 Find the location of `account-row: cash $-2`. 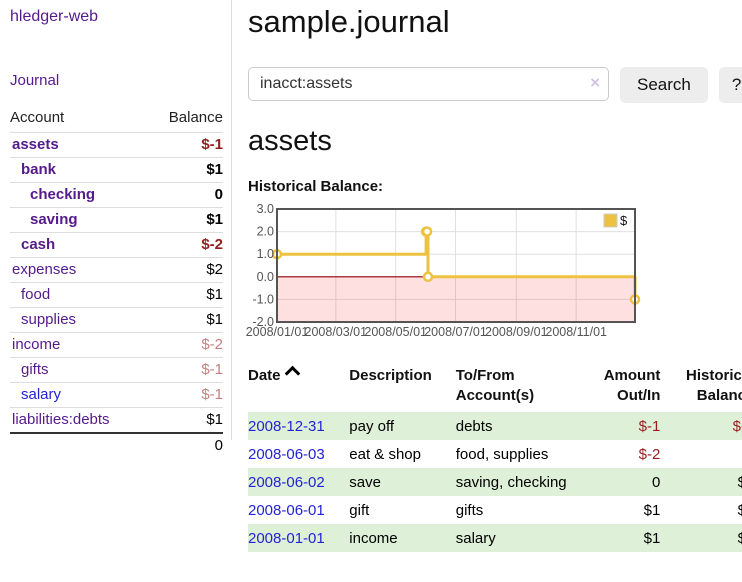

account-row: cash $-2 is located at coordinates (116, 245).